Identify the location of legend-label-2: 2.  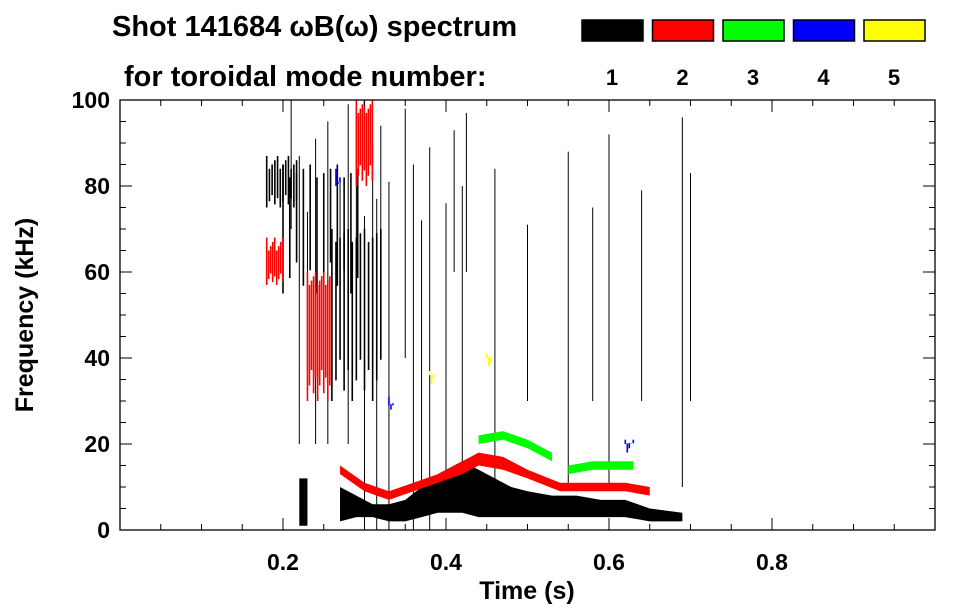
(682, 77).